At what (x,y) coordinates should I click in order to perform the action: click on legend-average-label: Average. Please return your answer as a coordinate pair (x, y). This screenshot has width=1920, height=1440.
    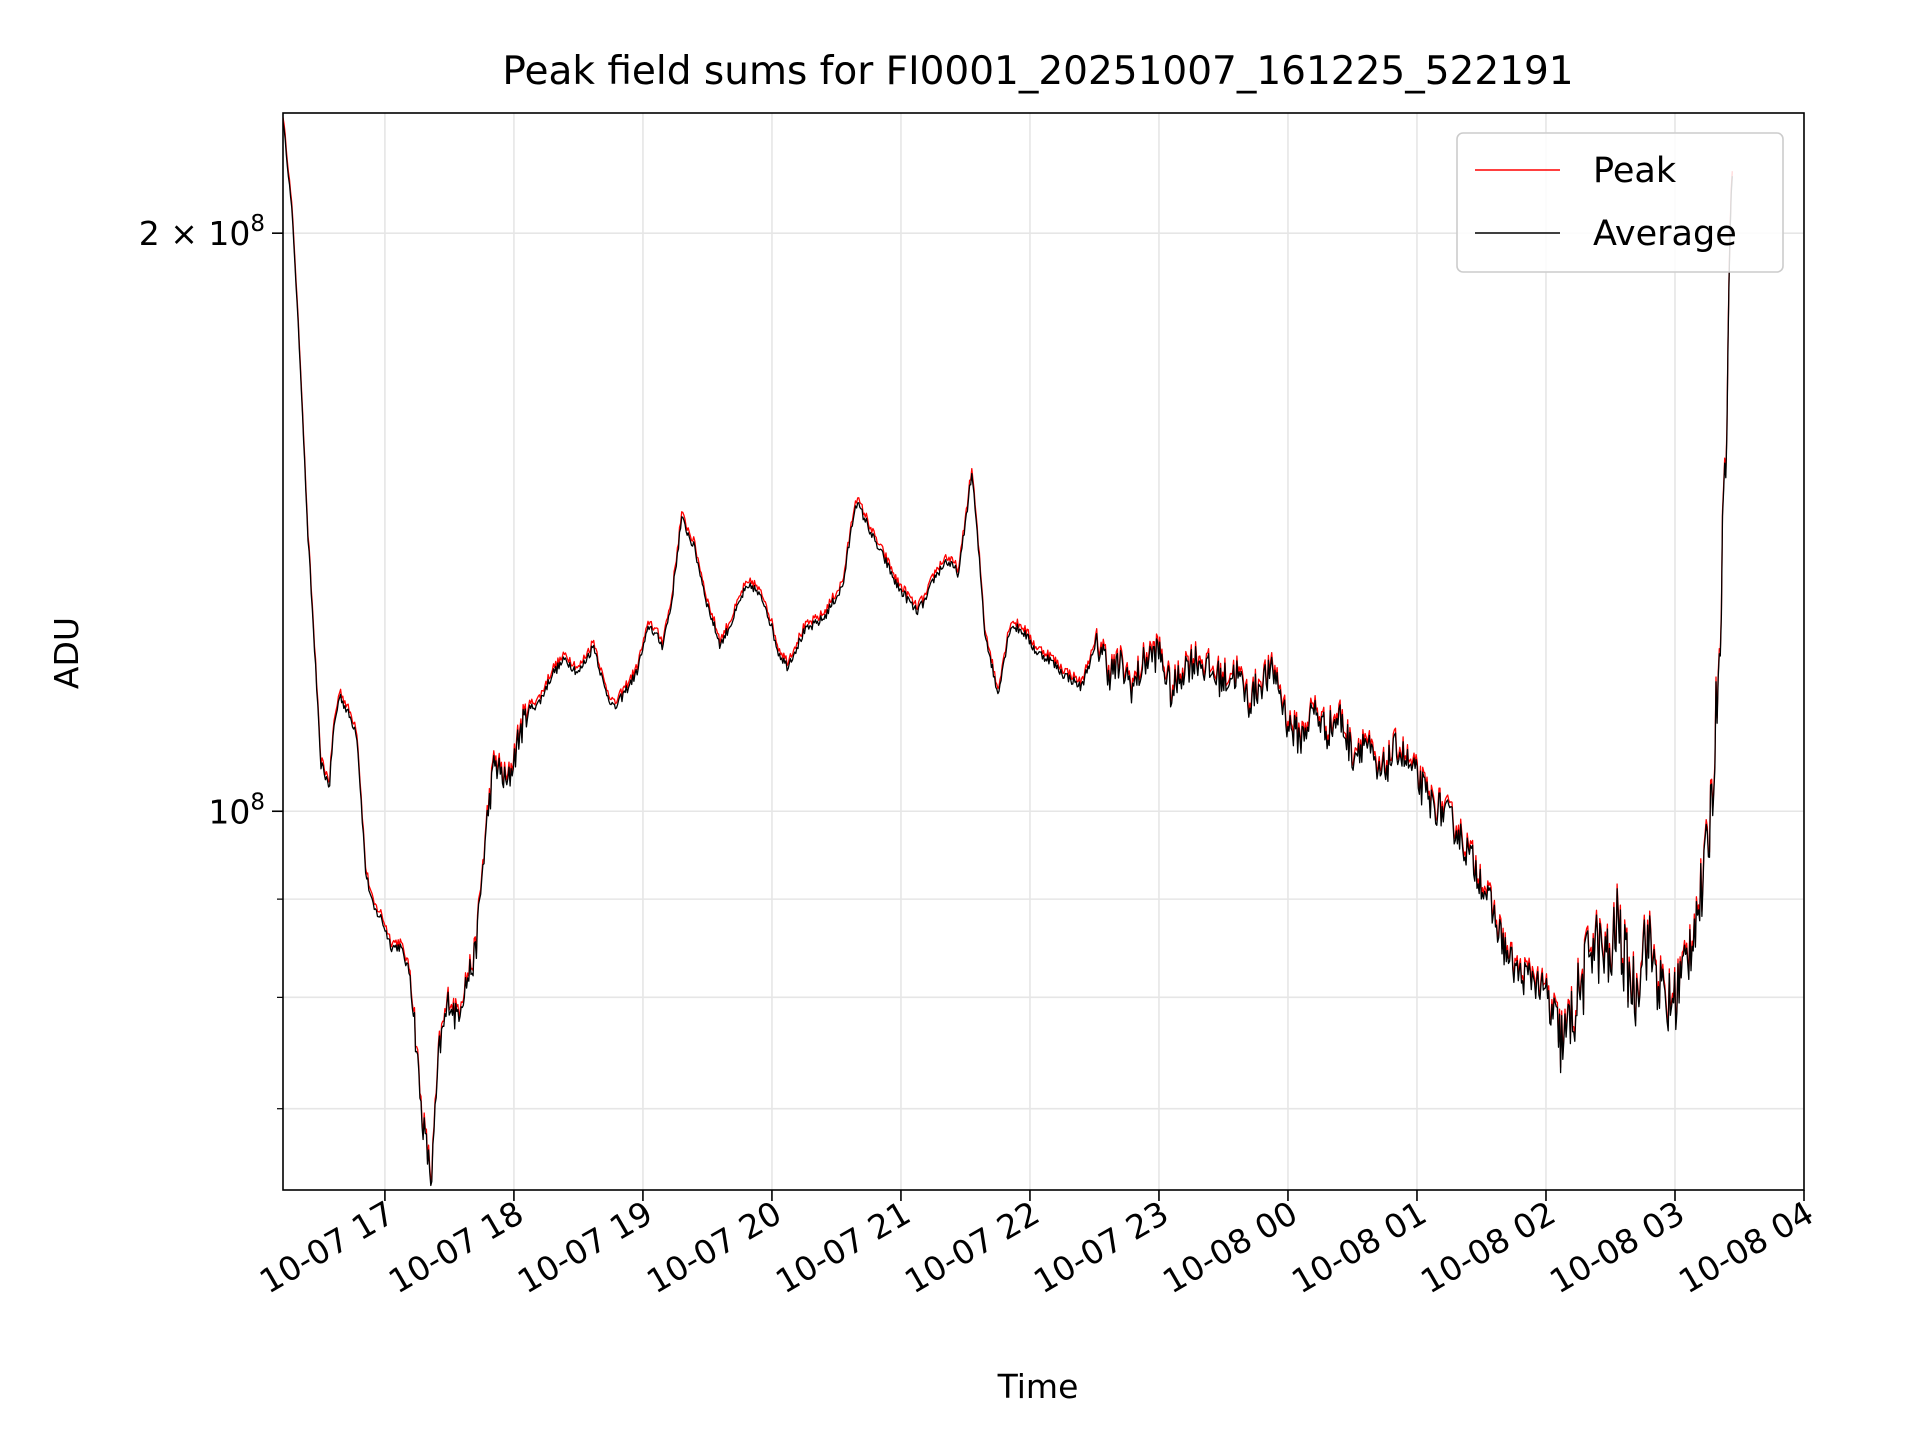
    Looking at the image, I should click on (1665, 234).